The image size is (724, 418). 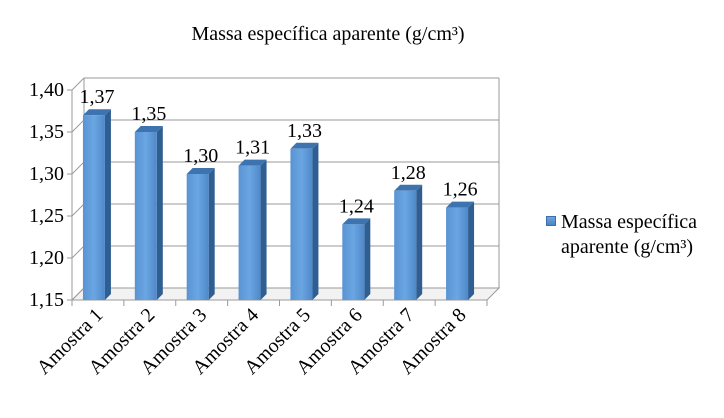 I want to click on y-tick-label: 1,25, so click(x=46, y=216).